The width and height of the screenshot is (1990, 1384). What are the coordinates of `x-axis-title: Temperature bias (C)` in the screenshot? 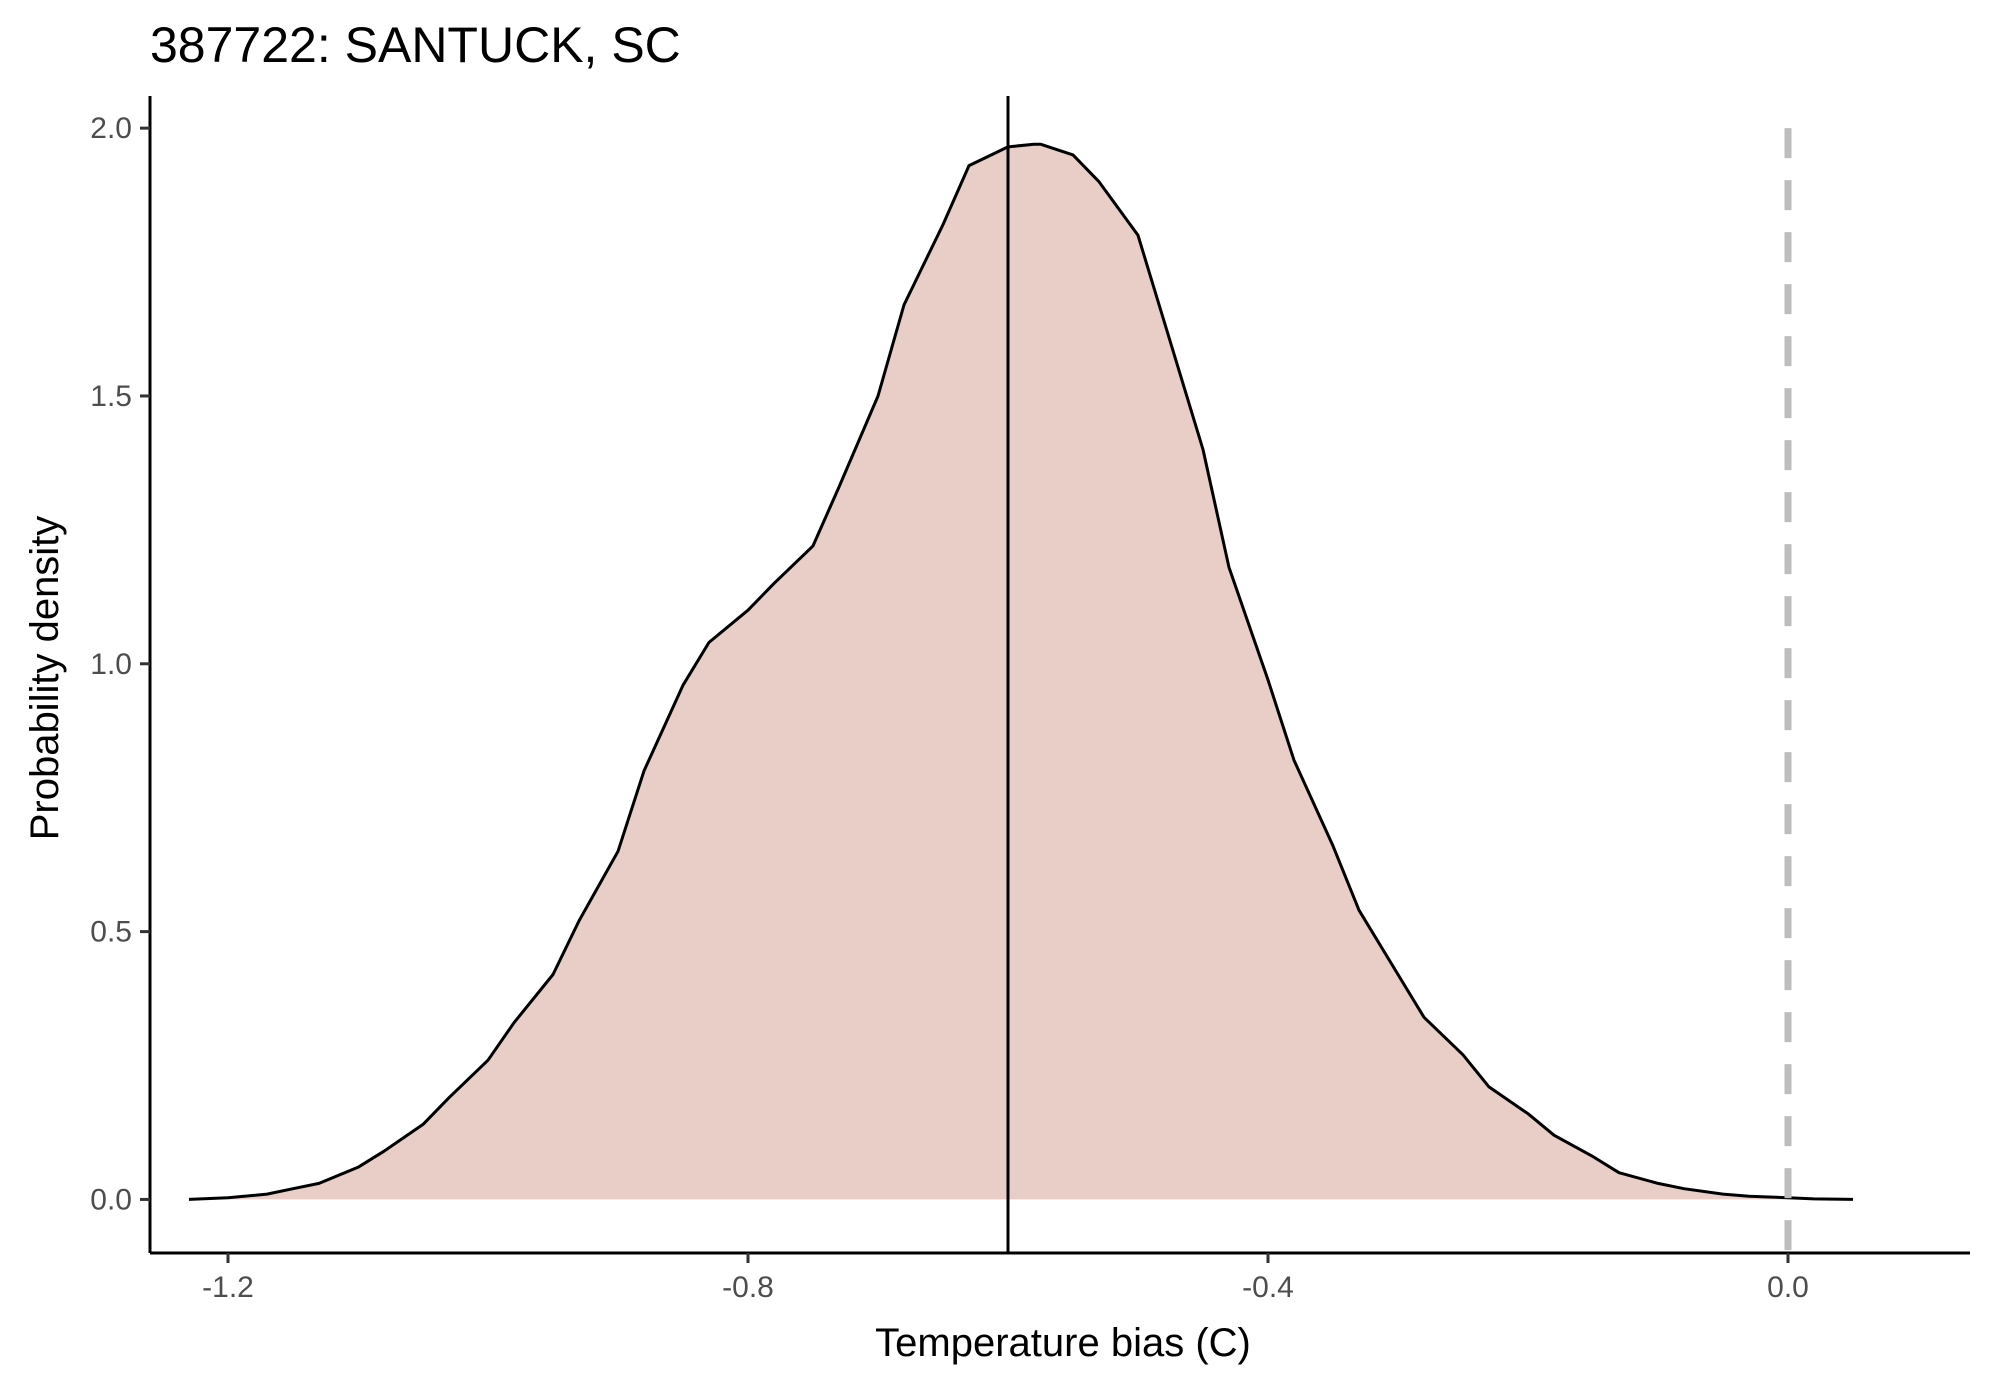 It's located at (1063, 1343).